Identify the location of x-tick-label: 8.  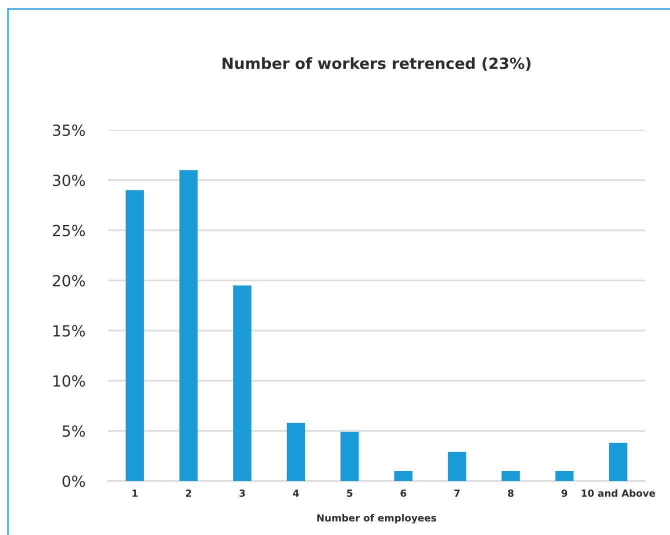
(511, 493).